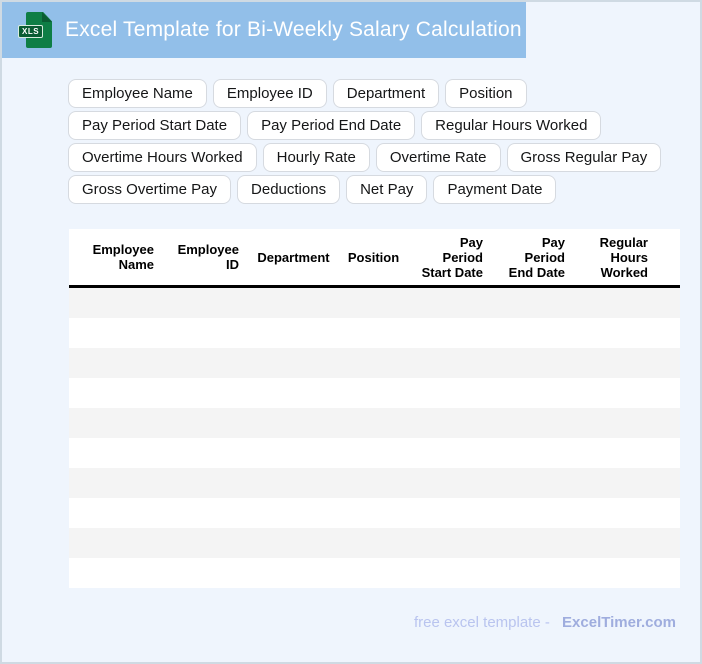  Describe the element at coordinates (452, 257) in the screenshot. I see `column-header-pay-period-start: Pay Period Start Date` at that location.